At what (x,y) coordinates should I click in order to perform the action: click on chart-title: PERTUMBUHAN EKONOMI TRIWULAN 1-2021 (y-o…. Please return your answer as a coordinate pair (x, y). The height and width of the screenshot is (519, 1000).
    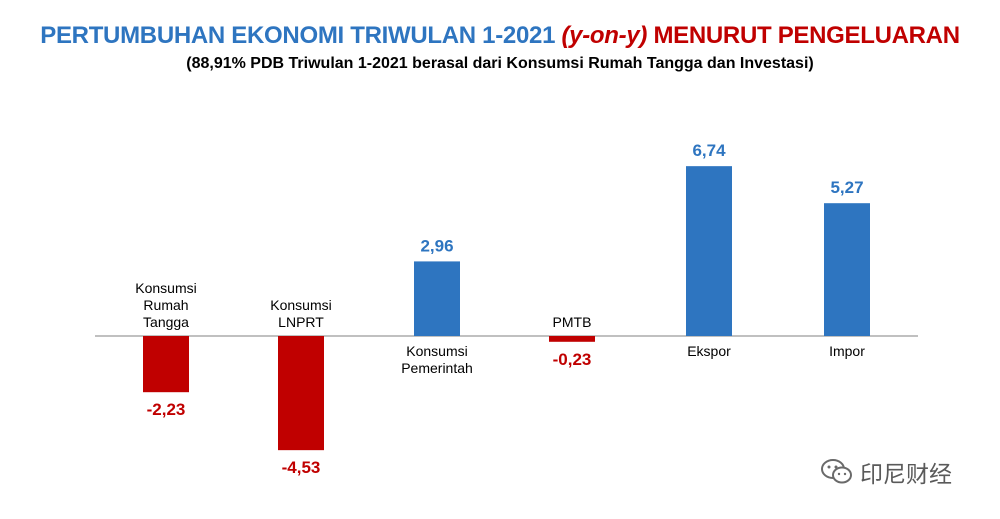
    Looking at the image, I should click on (500, 36).